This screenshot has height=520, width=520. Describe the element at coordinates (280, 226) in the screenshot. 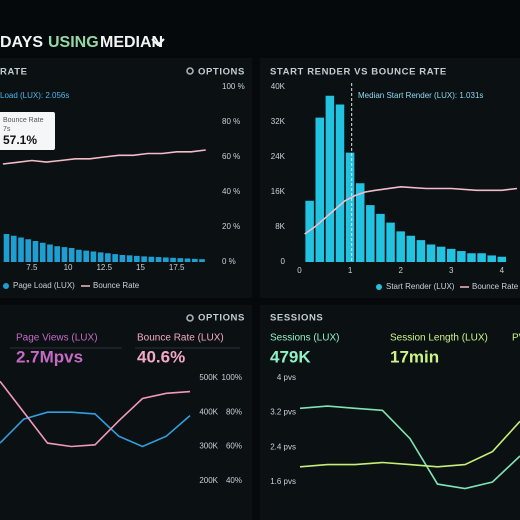

I see `tick-label: 8K` at that location.